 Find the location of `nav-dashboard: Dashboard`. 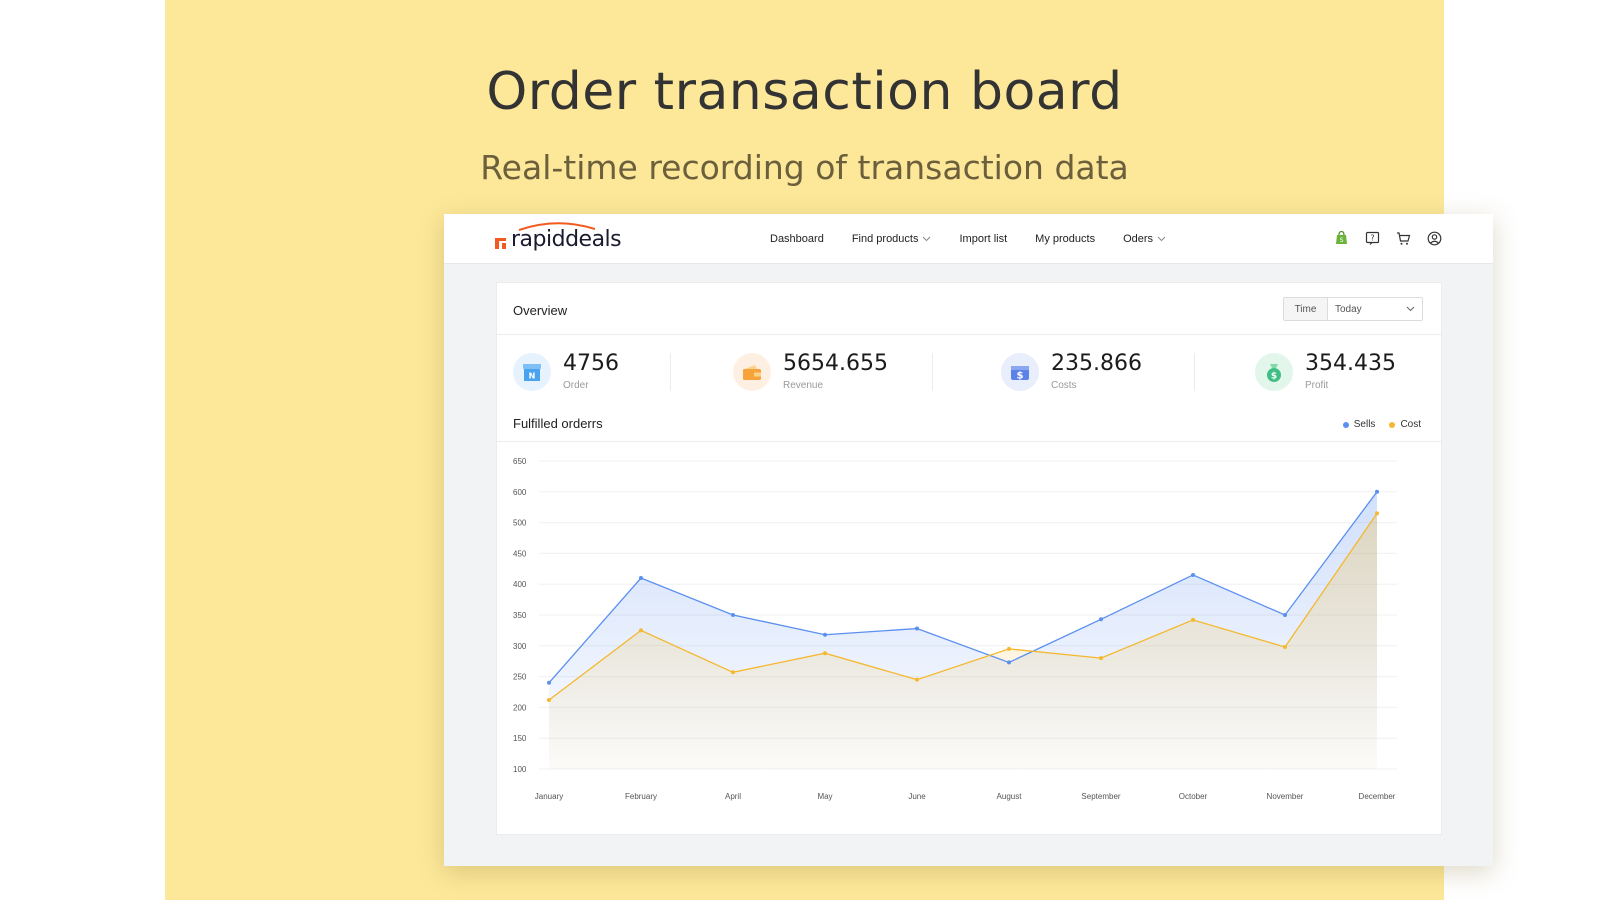

nav-dashboard: Dashboard is located at coordinates (797, 239).